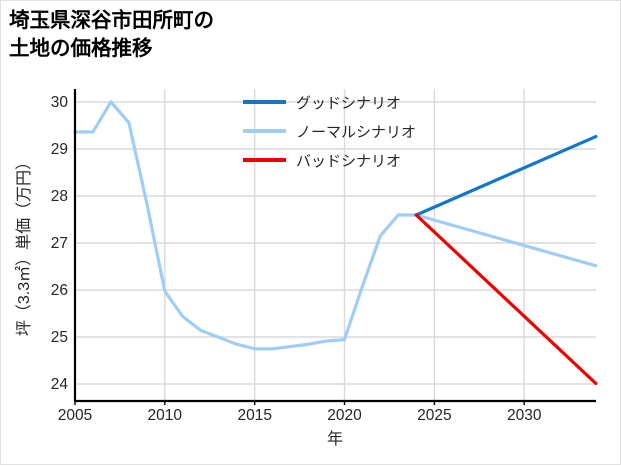 The image size is (621, 466). Describe the element at coordinates (300, 415) in the screenshot. I see `x-axis-tick-labels: 2005 2010 2015 2020 2025 2030` at that location.